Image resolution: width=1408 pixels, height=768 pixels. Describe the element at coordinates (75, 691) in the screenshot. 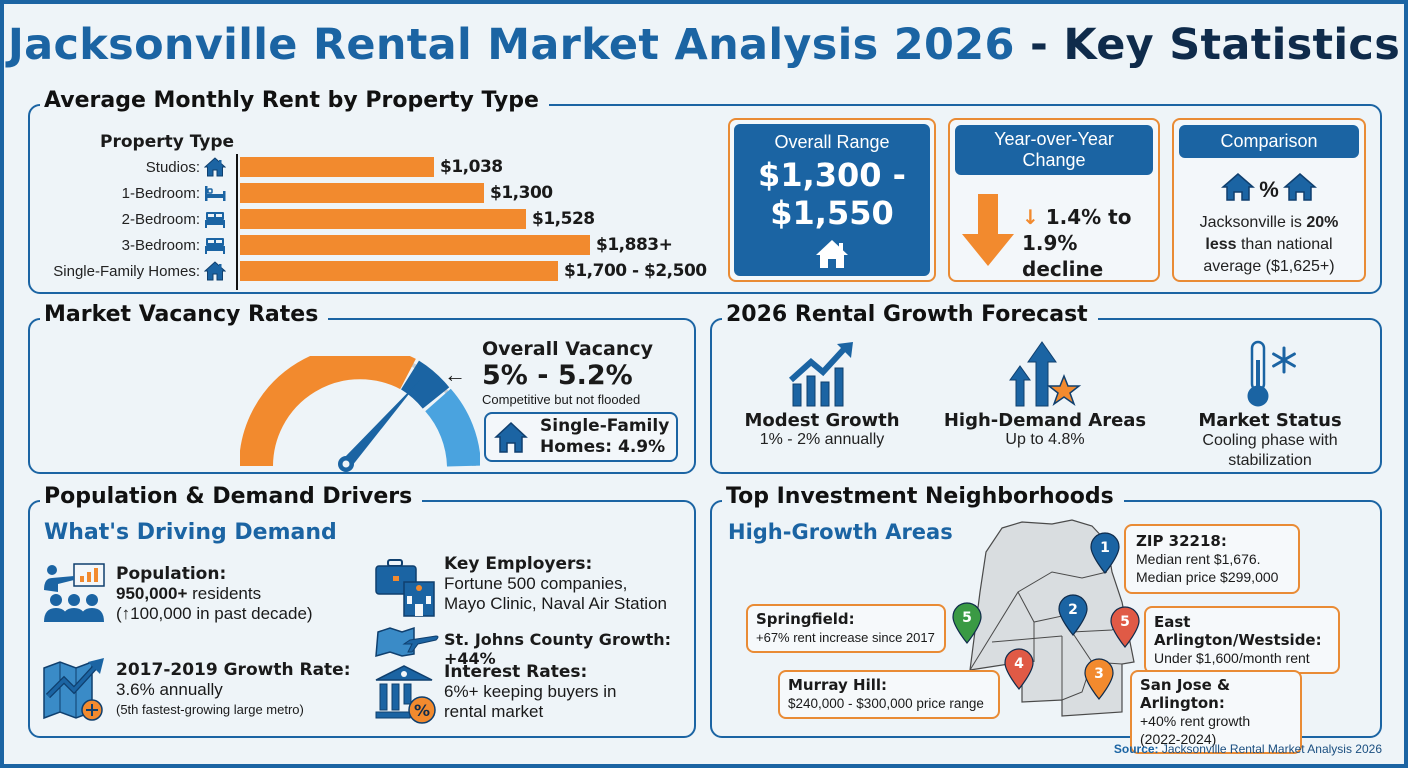

I see `map-growth-icon` at that location.